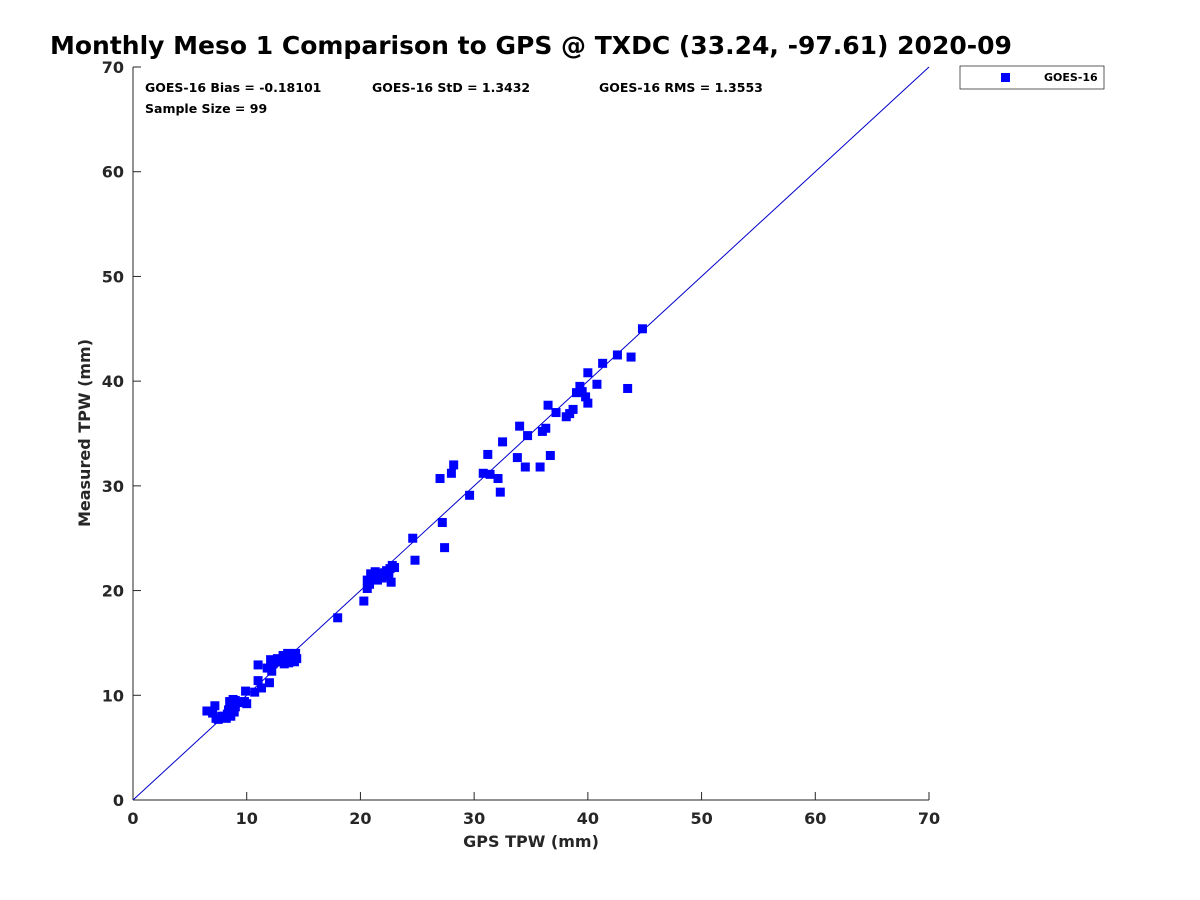 The height and width of the screenshot is (900, 1200). Describe the element at coordinates (815, 818) in the screenshot. I see `x-tick-label: 60` at that location.